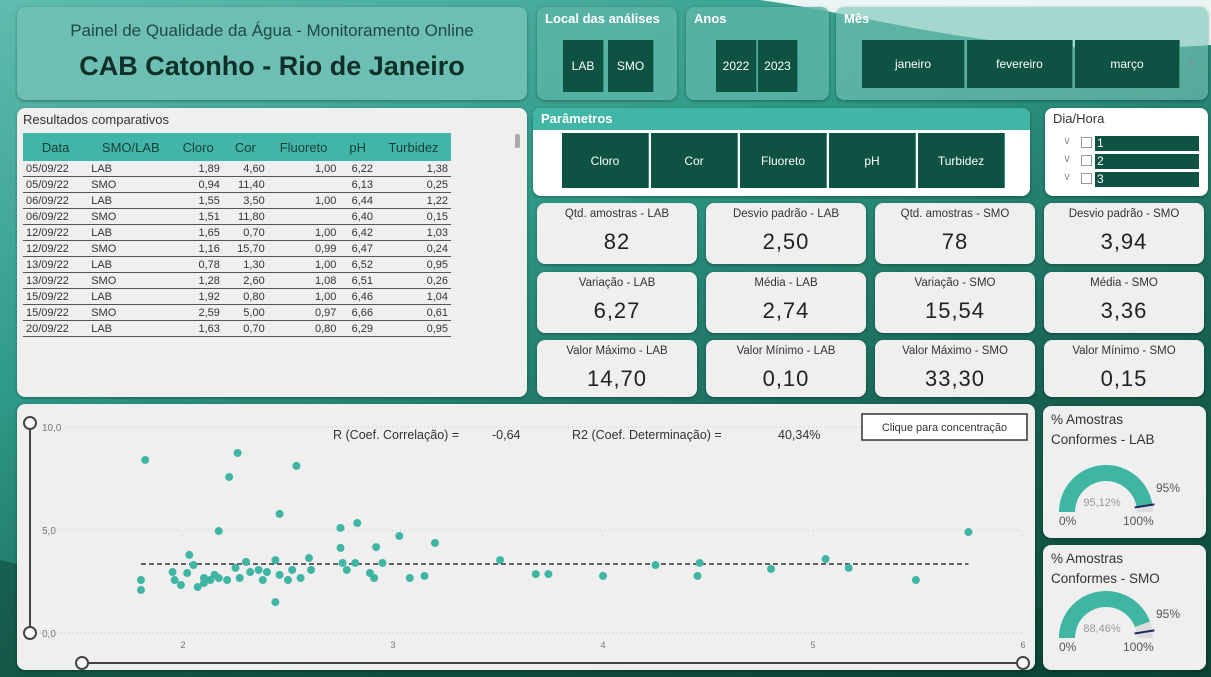 This screenshot has height=677, width=1211. What do you see at coordinates (303, 184) in the screenshot?
I see `table-cell` at bounding box center [303, 184].